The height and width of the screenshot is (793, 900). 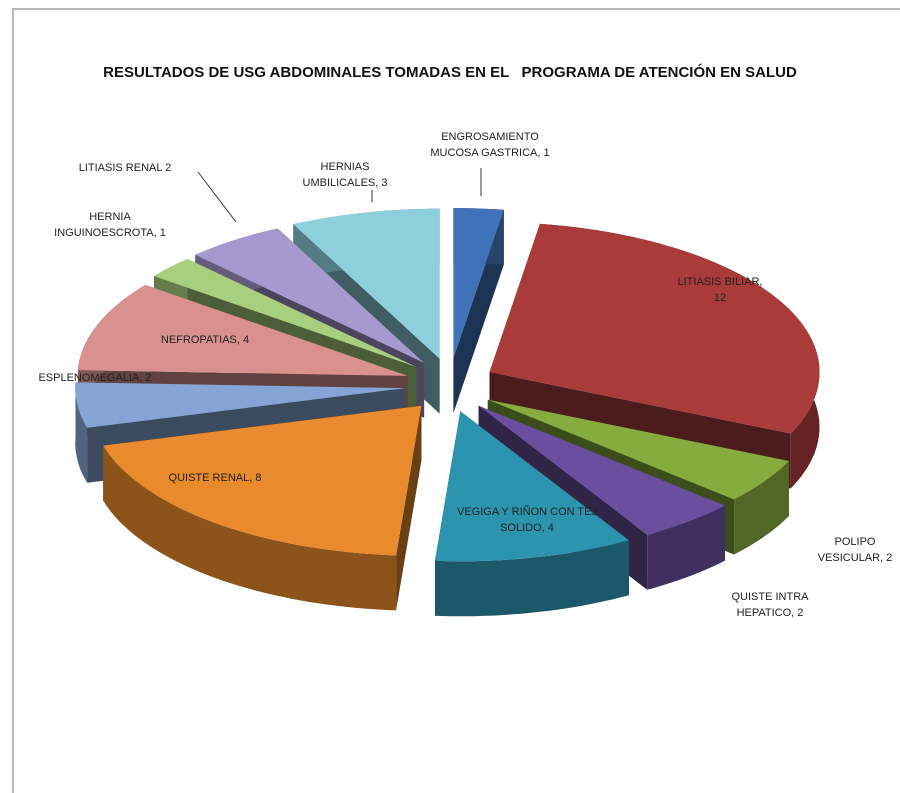 I want to click on data-label: QUISTE INTRA HEPATICO, 2, so click(x=770, y=605).